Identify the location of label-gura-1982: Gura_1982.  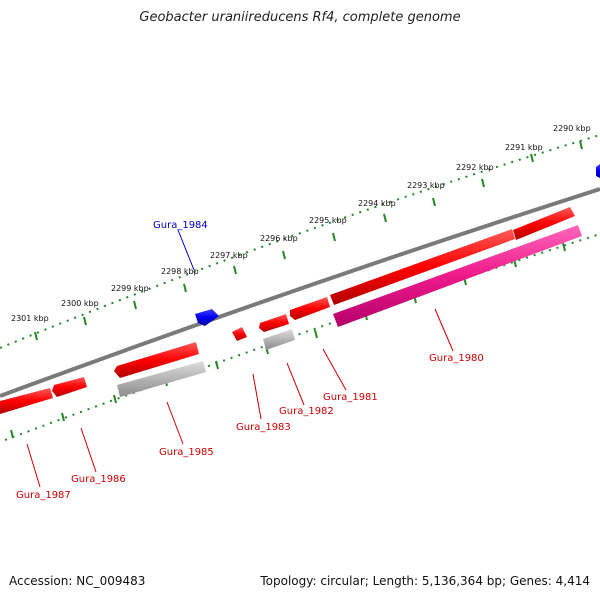
(306, 411).